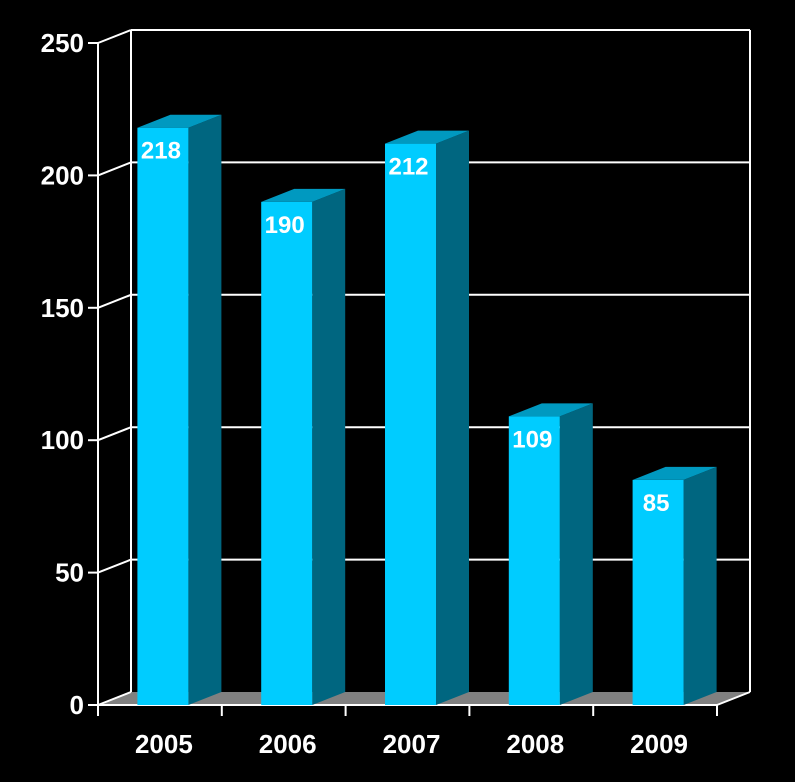  I want to click on x-tick-label: 2007, so click(412, 744).